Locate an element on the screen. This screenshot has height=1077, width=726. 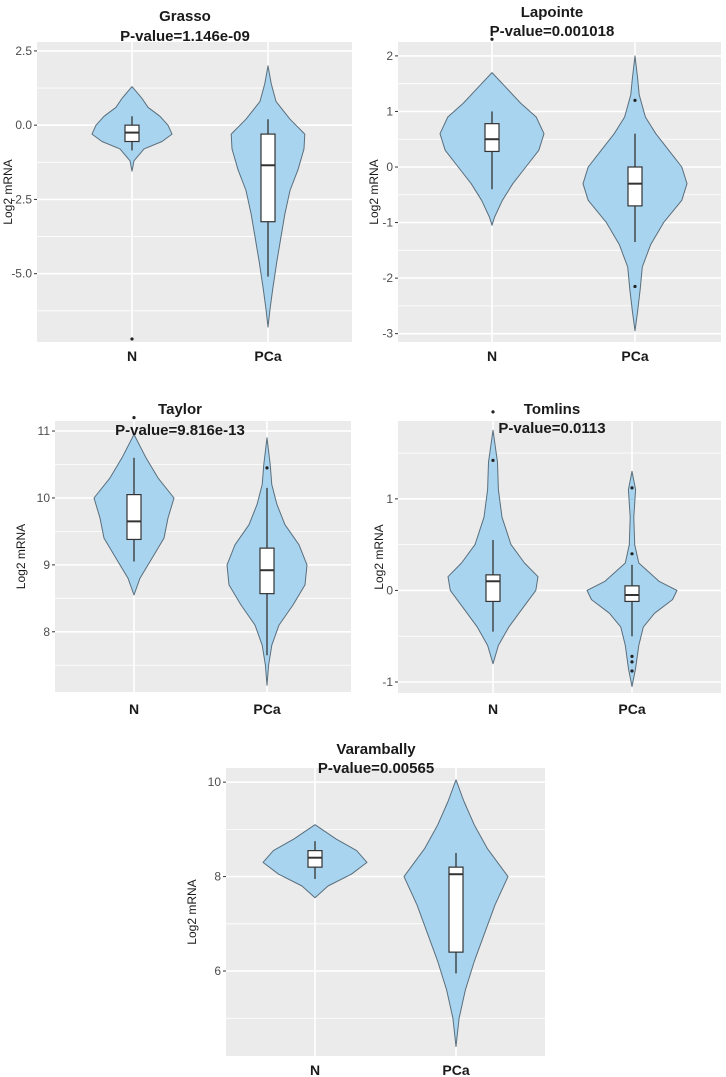
chart-subtitle-pvalue: P-value=0.00565 is located at coordinates (376, 768).